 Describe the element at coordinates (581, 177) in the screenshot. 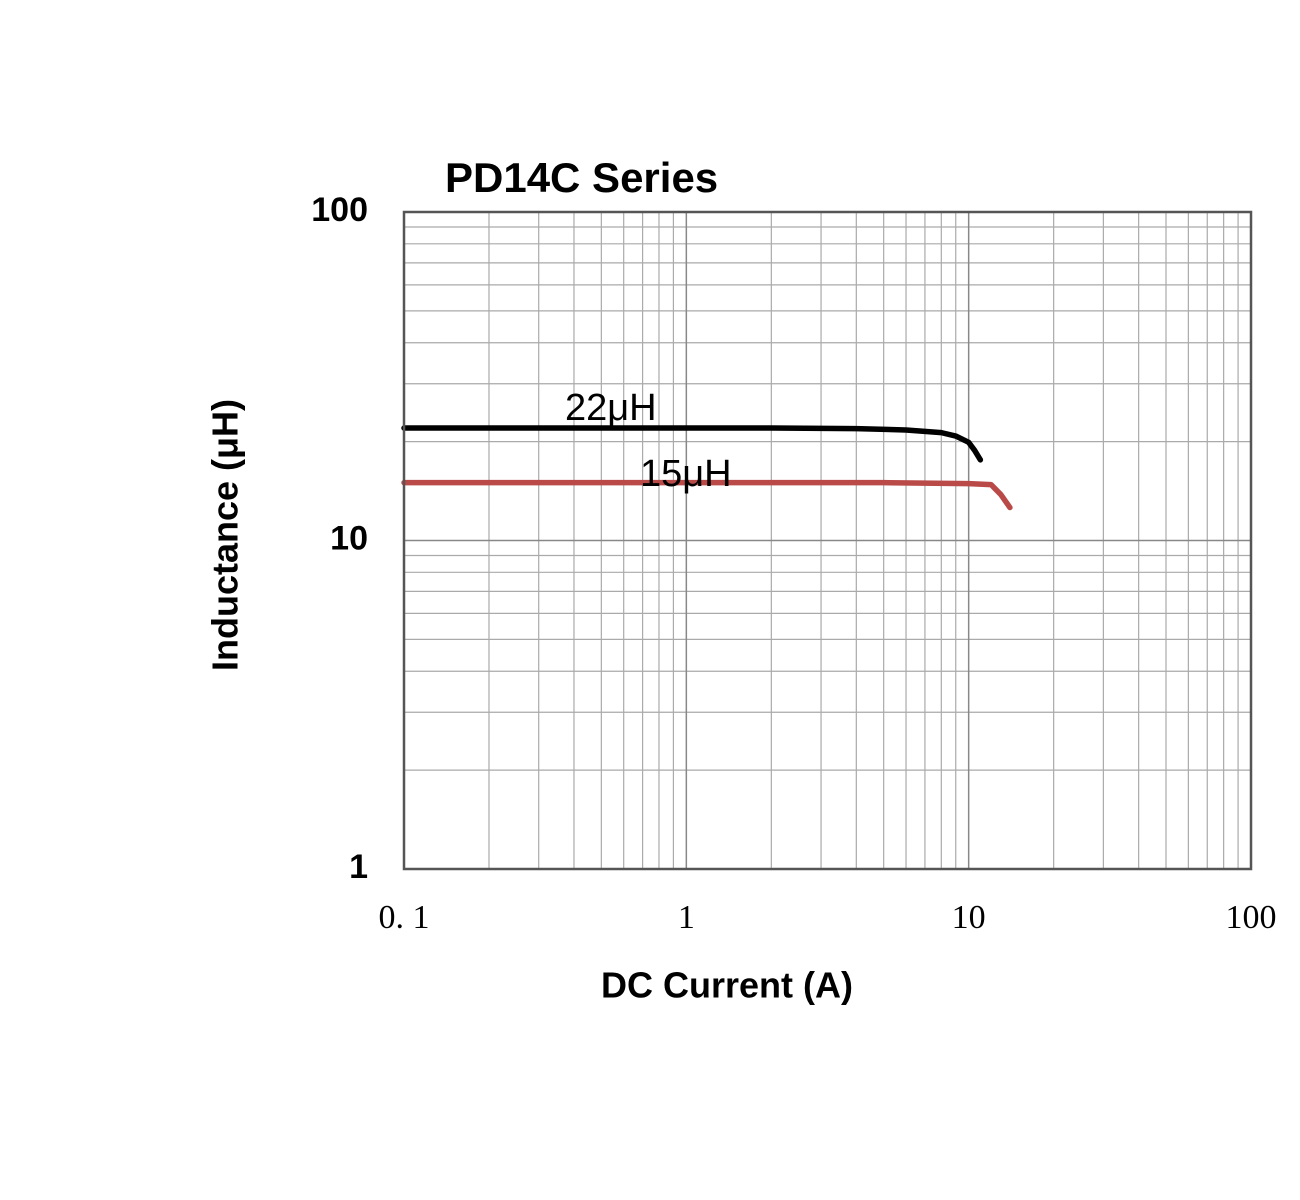

I see `chart-title: PD14C Series` at that location.